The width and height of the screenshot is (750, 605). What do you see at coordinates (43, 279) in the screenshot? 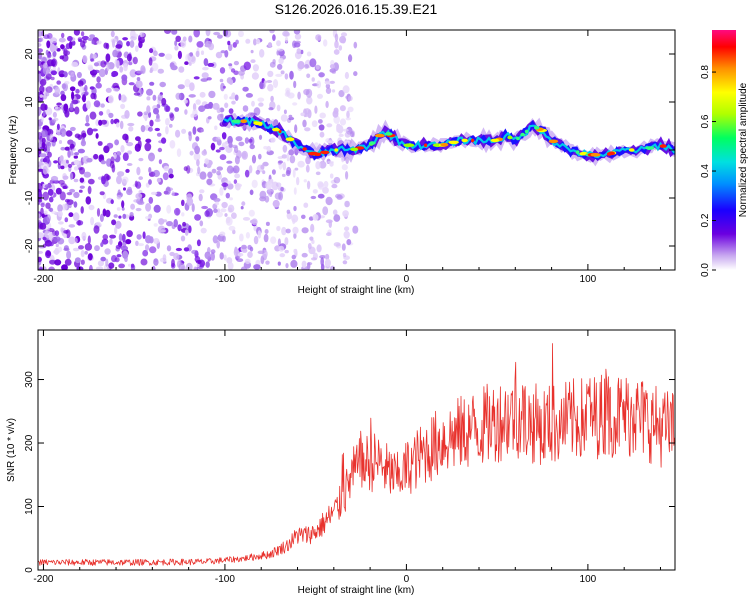
I see `x-tick-label: -200` at bounding box center [43, 279].